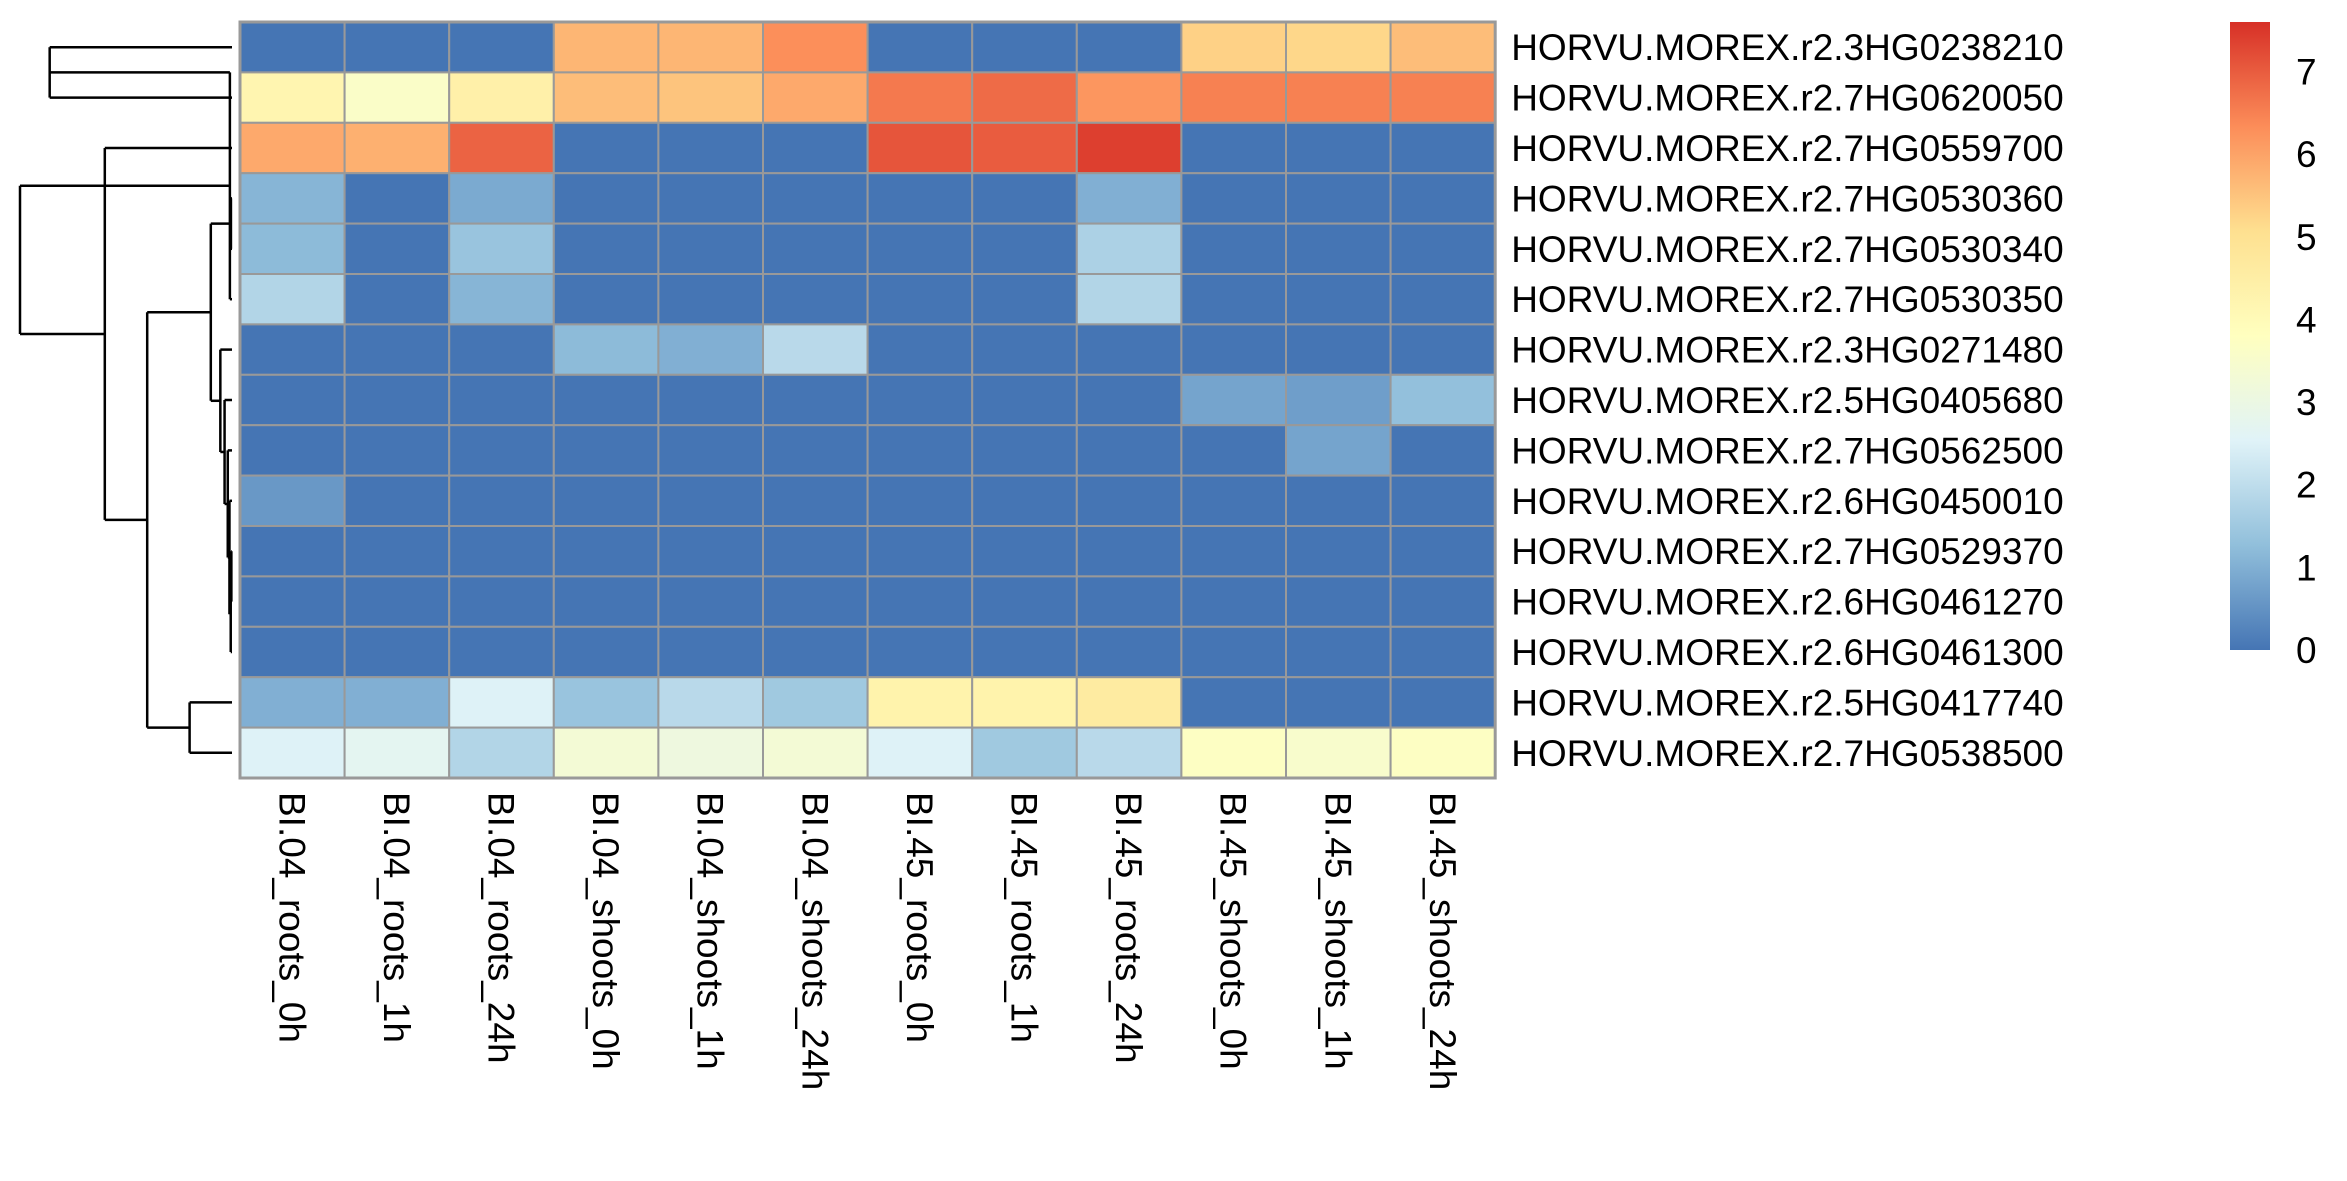 The height and width of the screenshot is (1181, 2347). I want to click on row-label: HORVU.MOREX.r2.6HG0461300, so click(1787, 652).